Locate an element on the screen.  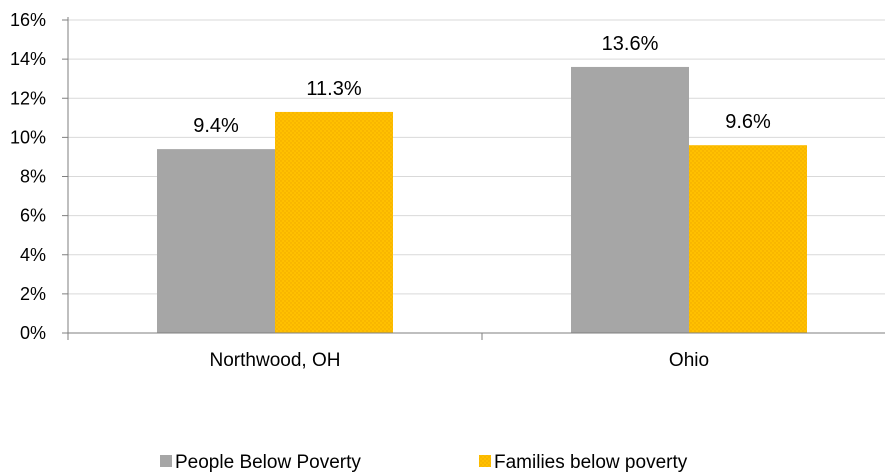
y-tick-label: 12% is located at coordinates (28, 98).